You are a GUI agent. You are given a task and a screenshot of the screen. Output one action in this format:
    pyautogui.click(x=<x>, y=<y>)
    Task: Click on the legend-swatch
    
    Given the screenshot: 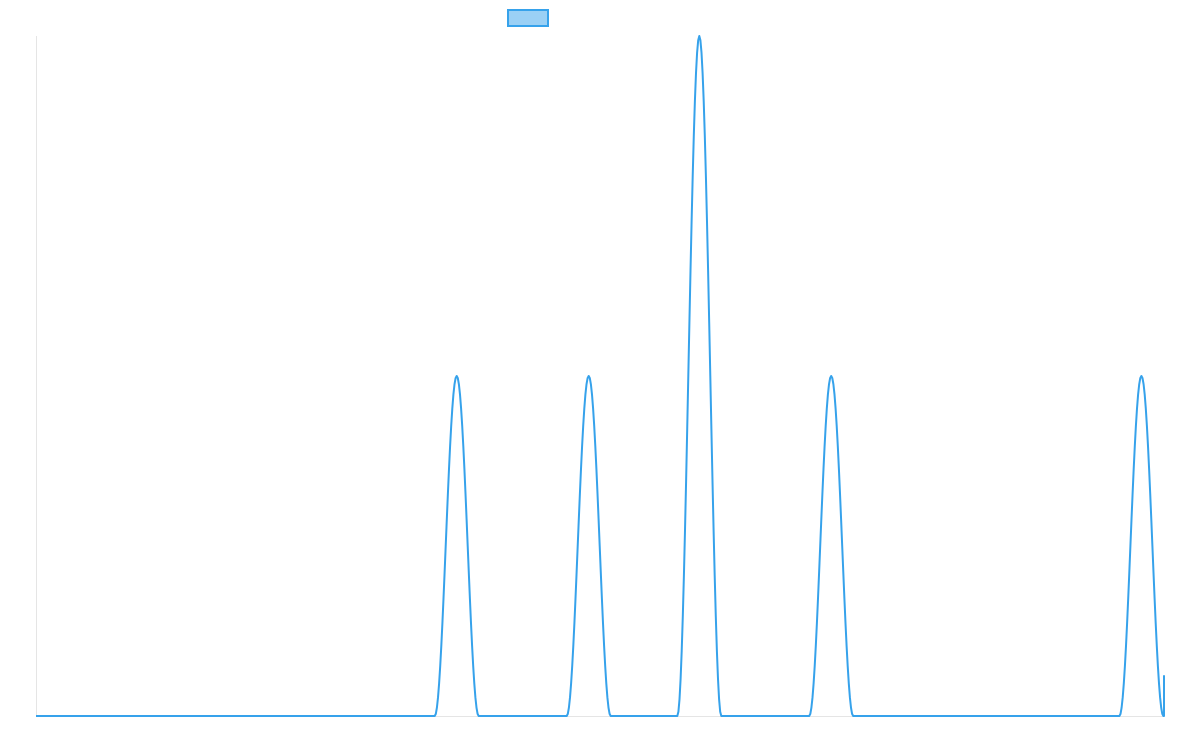 What is the action you would take?
    pyautogui.click(x=528, y=18)
    